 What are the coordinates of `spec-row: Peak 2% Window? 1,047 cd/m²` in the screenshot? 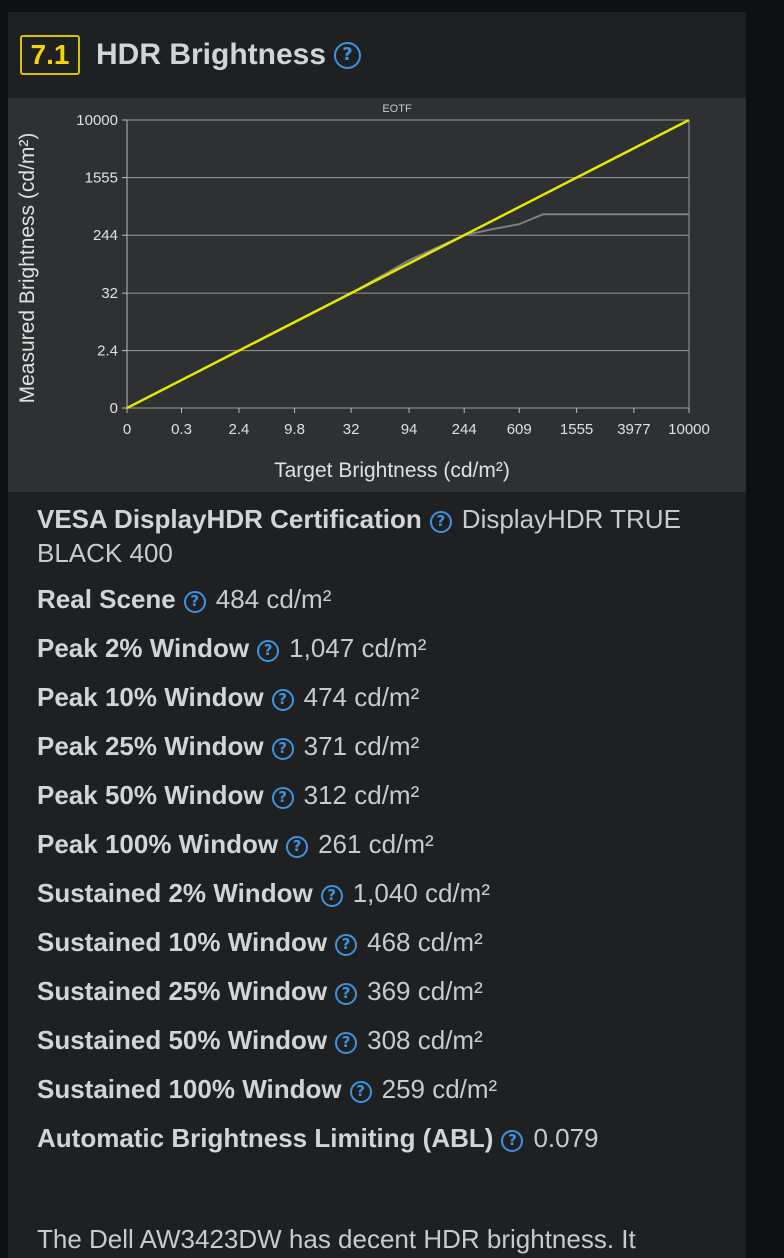 It's located at (382, 648).